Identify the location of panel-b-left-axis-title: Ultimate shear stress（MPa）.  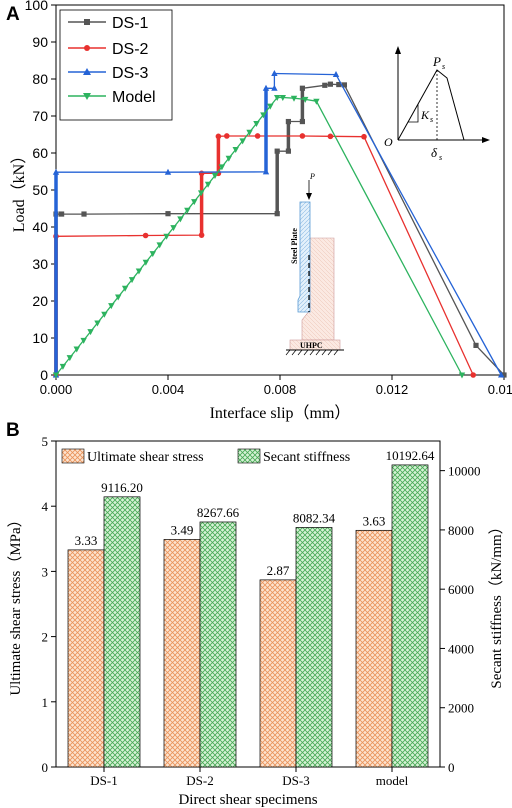
(15, 603).